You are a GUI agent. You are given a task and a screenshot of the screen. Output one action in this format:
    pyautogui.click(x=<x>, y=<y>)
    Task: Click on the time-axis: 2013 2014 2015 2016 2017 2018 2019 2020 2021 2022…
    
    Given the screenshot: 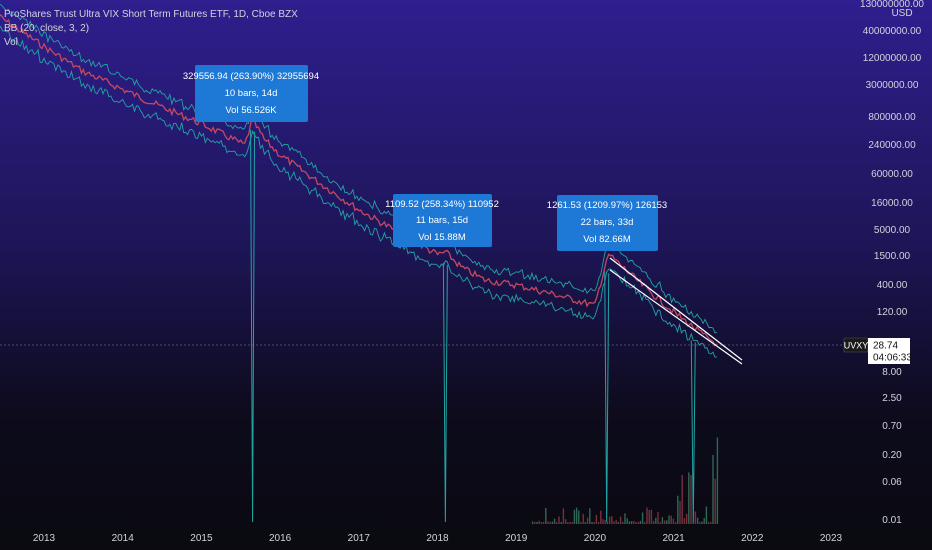 What is the action you would take?
    pyautogui.click(x=438, y=538)
    